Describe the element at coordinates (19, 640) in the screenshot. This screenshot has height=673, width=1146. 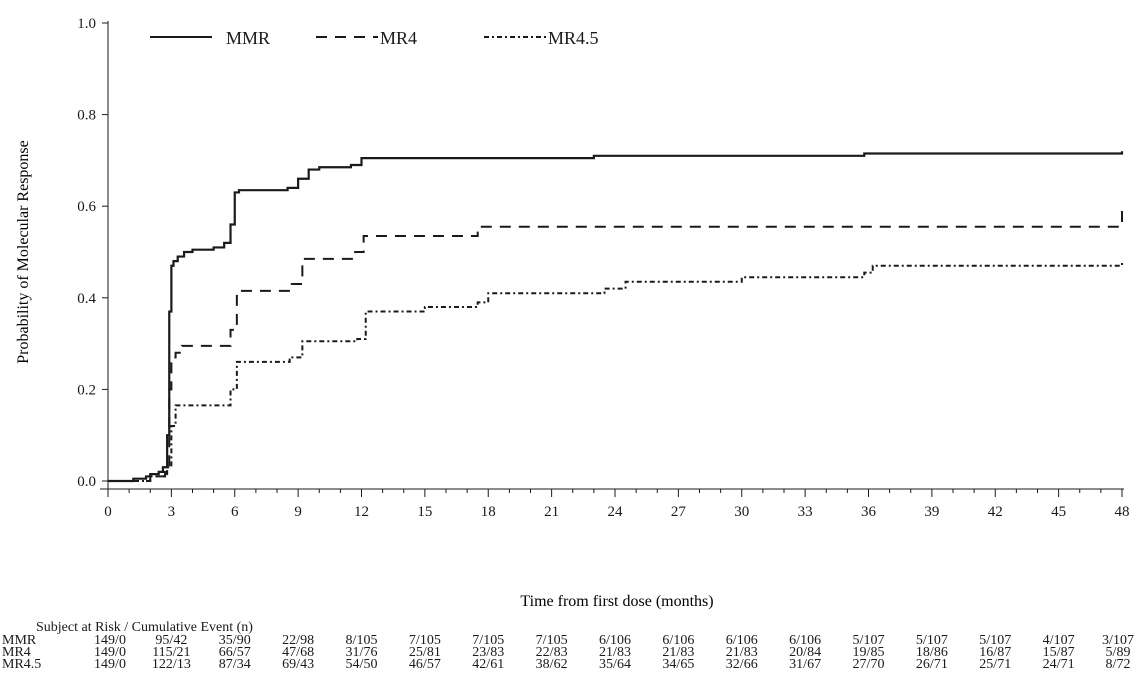
I see `risk-row-label: MMR` at that location.